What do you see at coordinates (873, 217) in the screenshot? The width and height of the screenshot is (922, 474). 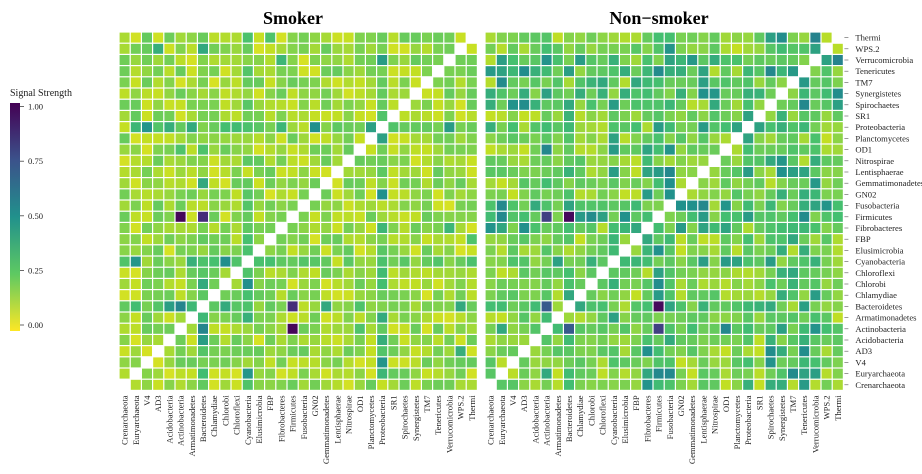 I see `y-tick-label: Firmicutes` at bounding box center [873, 217].